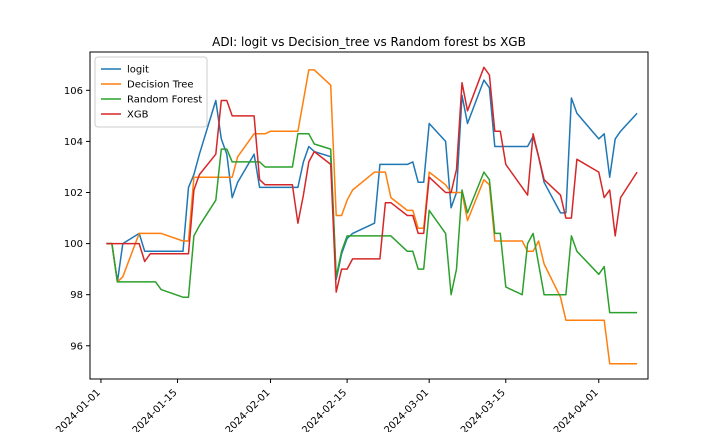 The width and height of the screenshot is (720, 432). What do you see at coordinates (576, 409) in the screenshot?
I see `x-tick-label: 2024-04-01` at bounding box center [576, 409].